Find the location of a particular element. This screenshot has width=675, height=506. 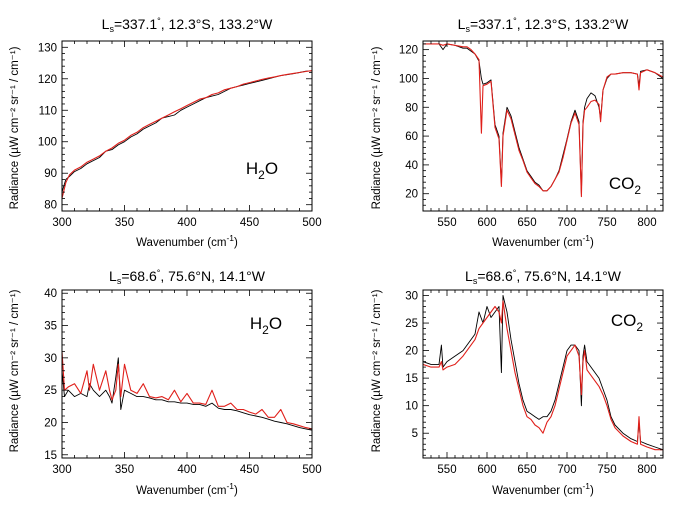

y-tick-label: 110 is located at coordinates (48, 111).